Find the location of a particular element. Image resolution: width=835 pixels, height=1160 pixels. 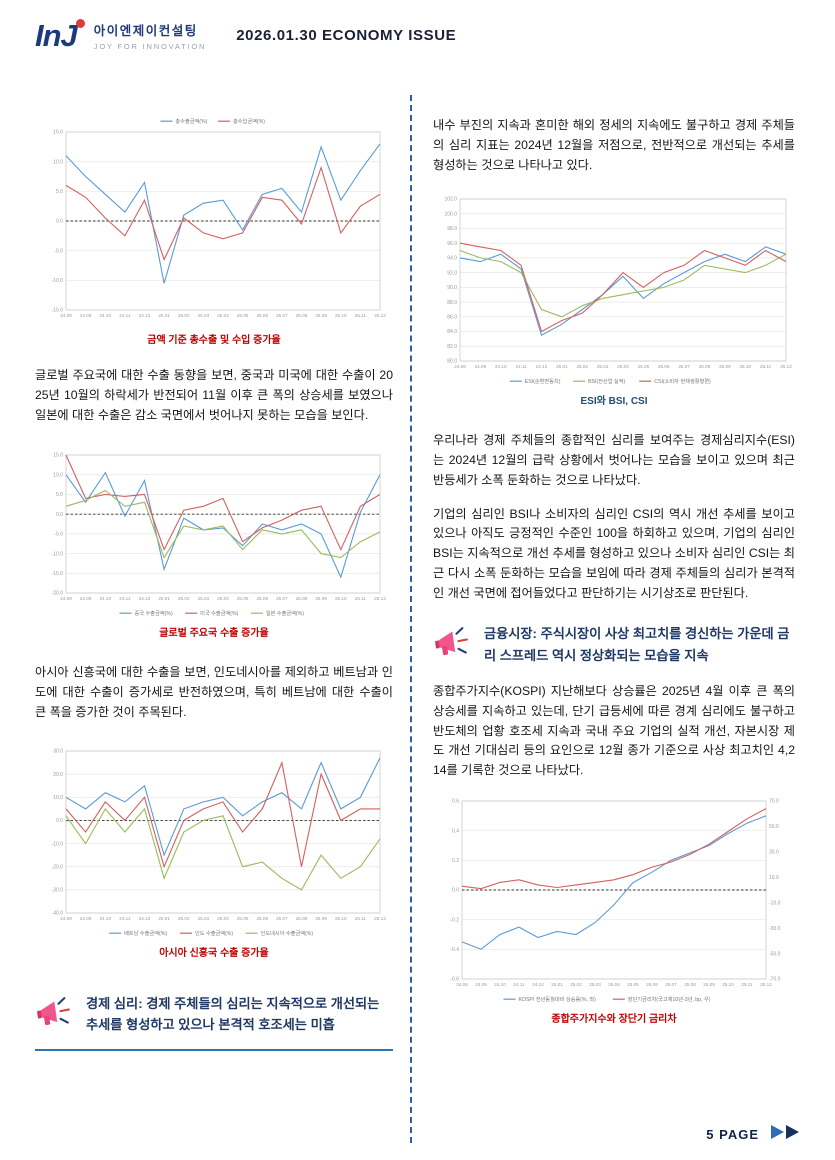

svg-text: 96.0 is located at coordinates (452, 244).